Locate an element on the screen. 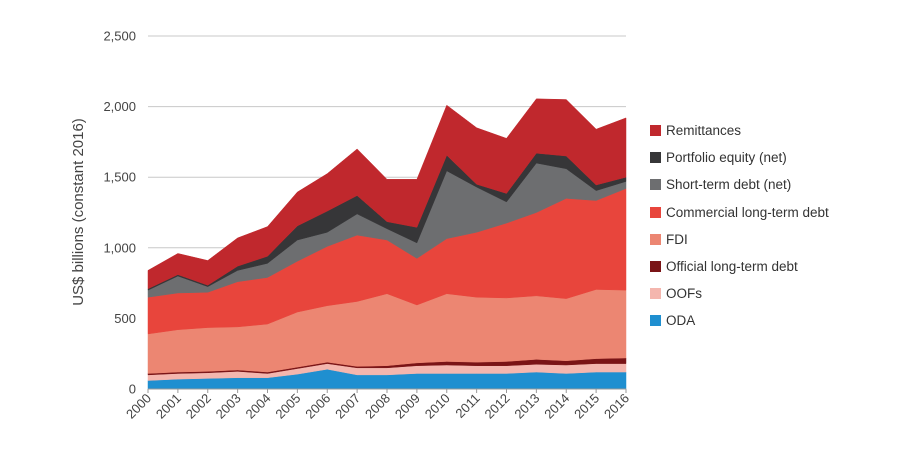  x-tick-label: 2007 is located at coordinates (347, 406).